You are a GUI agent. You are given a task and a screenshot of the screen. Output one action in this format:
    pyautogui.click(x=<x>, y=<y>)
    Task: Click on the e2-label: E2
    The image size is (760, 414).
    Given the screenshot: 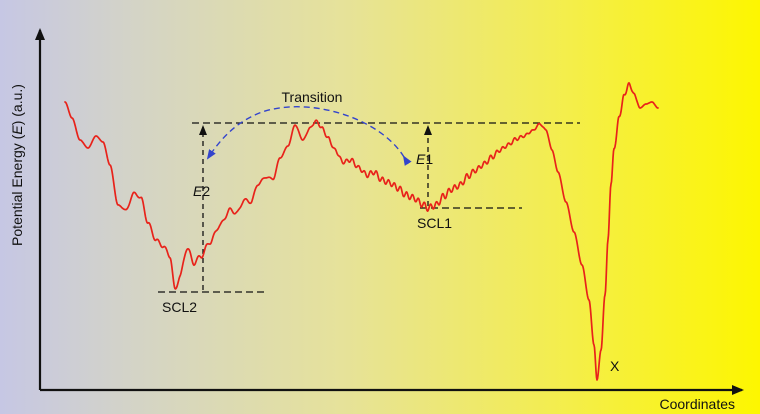 What is the action you would take?
    pyautogui.click(x=201, y=191)
    